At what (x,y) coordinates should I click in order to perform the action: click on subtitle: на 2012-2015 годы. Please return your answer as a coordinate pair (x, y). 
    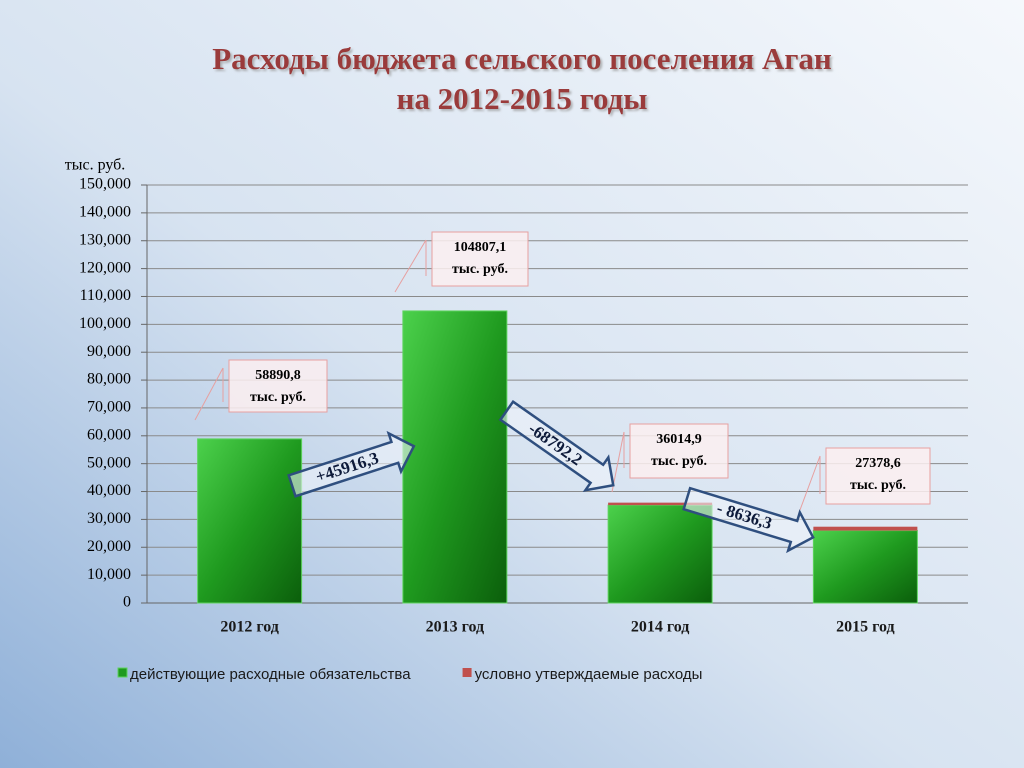
    Looking at the image, I should click on (522, 98).